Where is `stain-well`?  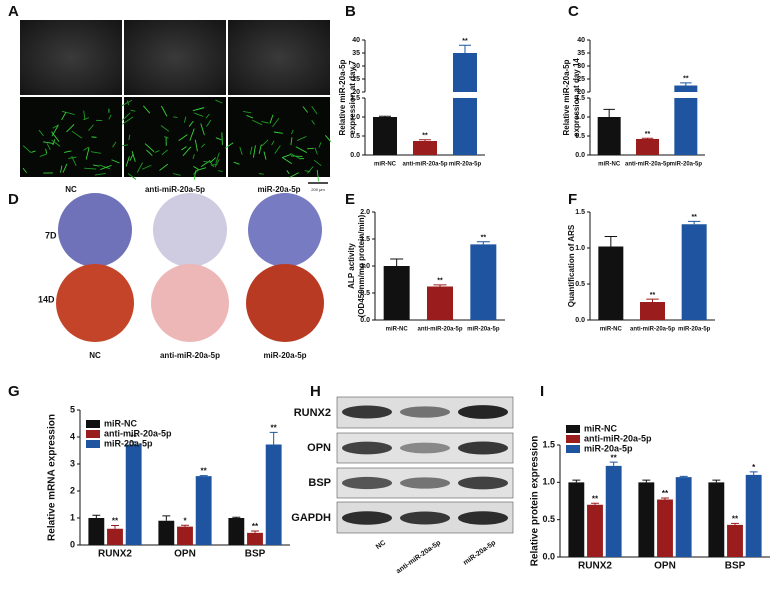
stain-well is located at coordinates (95, 230).